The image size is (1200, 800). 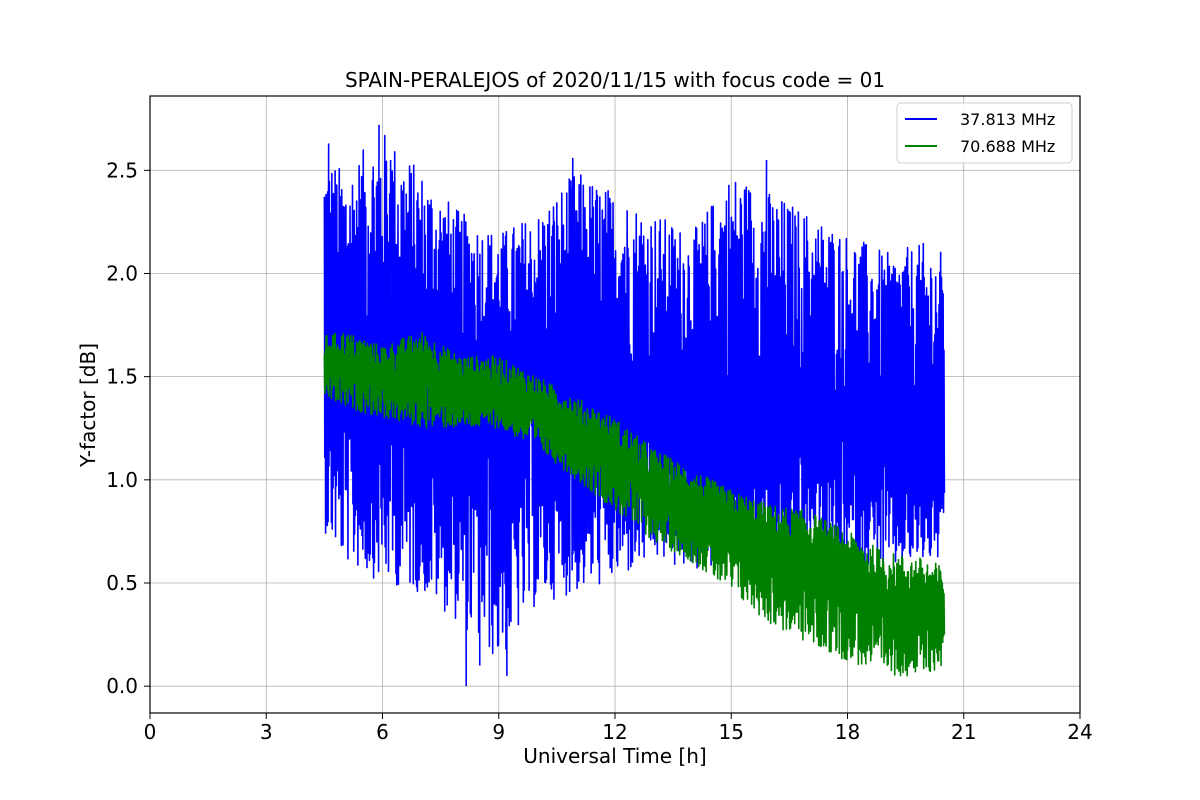 I want to click on y-tick-label: 2.0, so click(x=122, y=273).